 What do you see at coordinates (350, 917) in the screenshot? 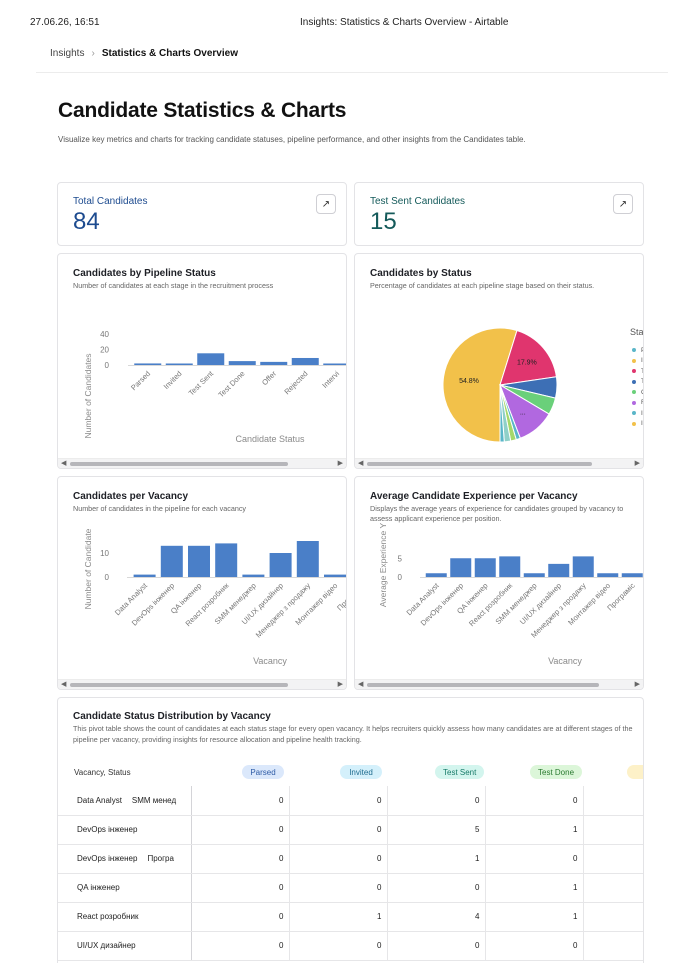
I see `table-row: React розробник 0 1 4 1` at bounding box center [350, 917].